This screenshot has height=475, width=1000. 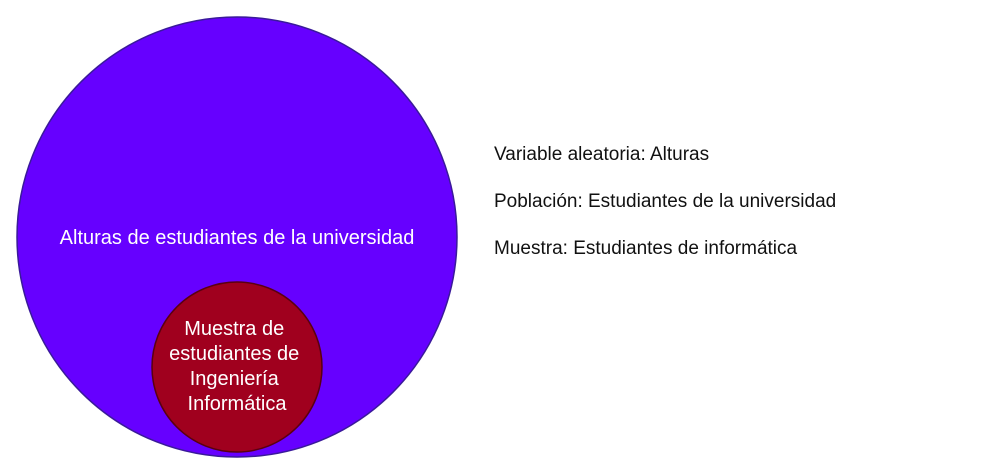 What do you see at coordinates (602, 154) in the screenshot?
I see `legend-random-variable: Variable aleatoria: Alturas` at bounding box center [602, 154].